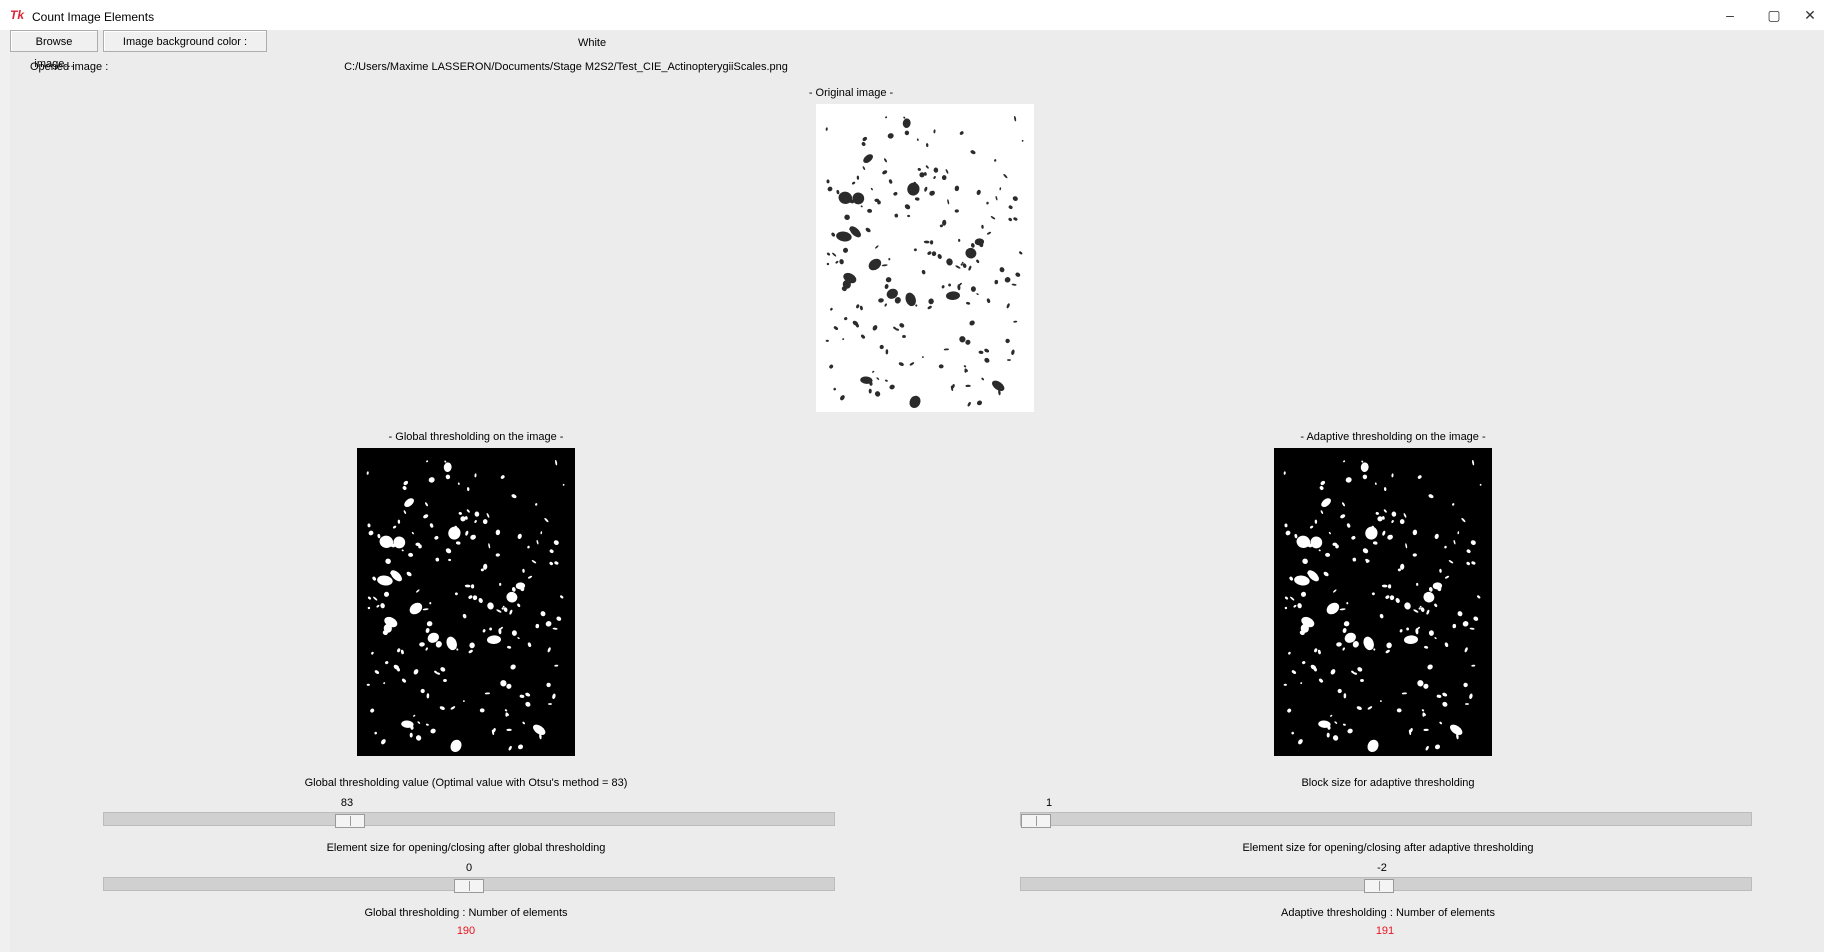  I want to click on adaptive-element-size-slider, so click(1386, 885).